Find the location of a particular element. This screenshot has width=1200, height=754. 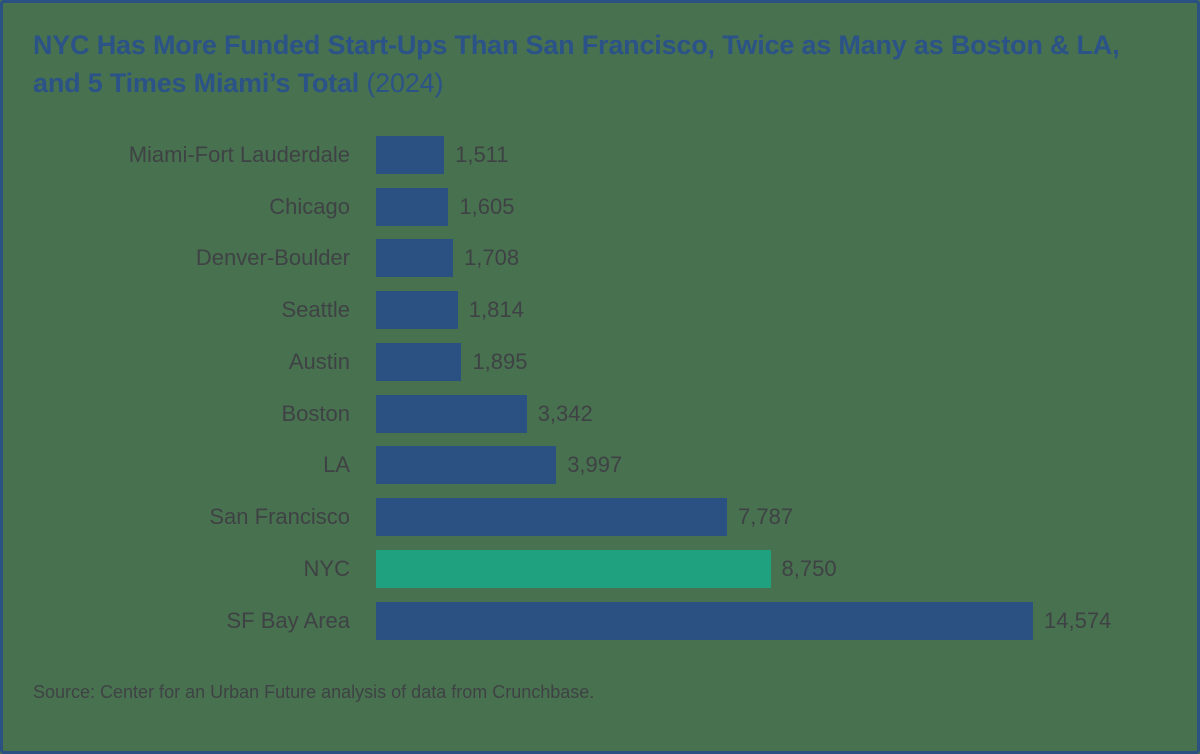

value-label: 1,895 is located at coordinates (500, 361).